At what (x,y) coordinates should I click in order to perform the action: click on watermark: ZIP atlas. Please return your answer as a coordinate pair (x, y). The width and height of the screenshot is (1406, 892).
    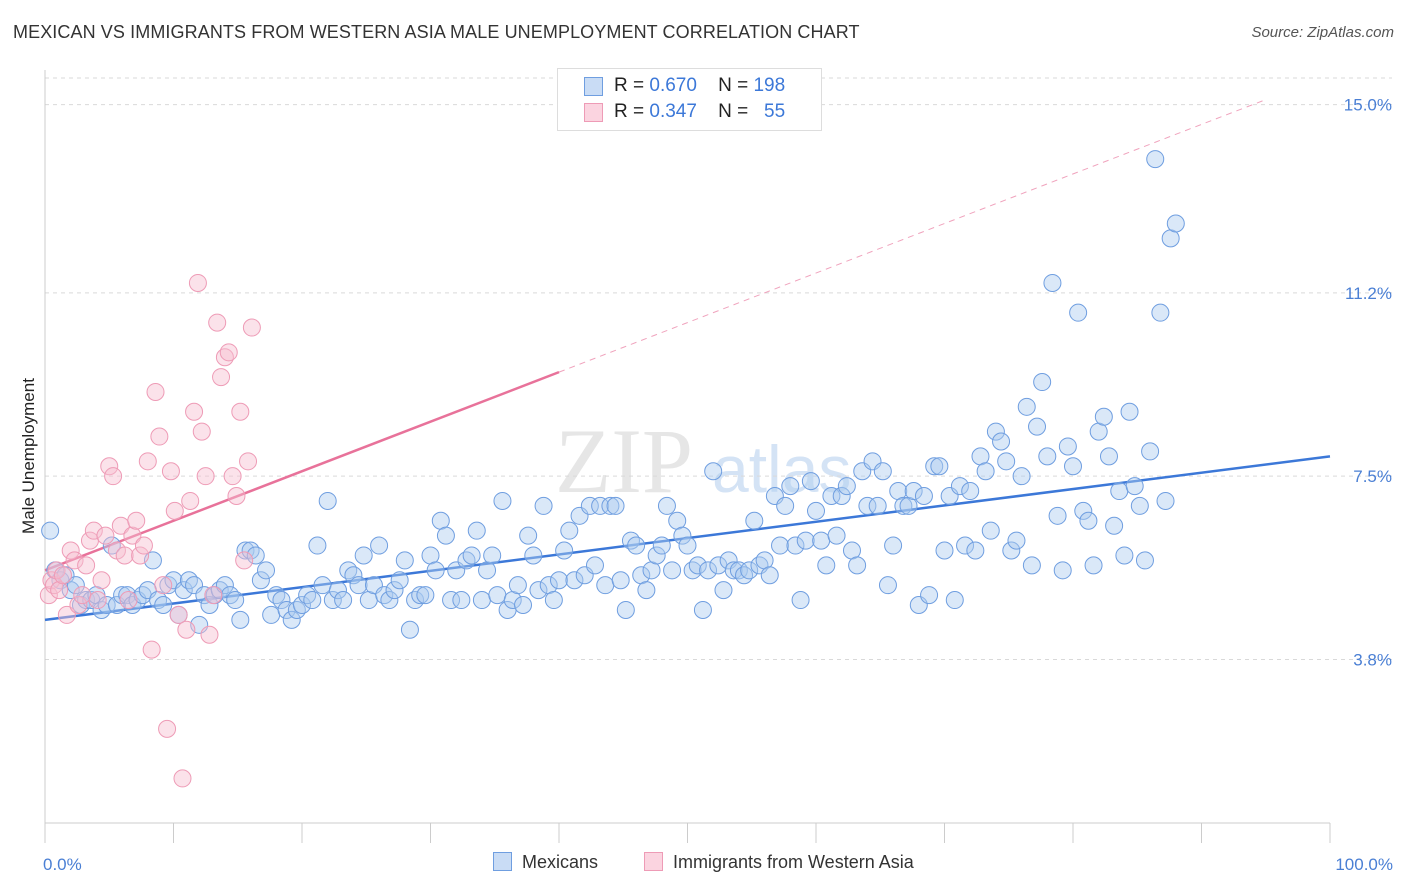
    Looking at the image, I should click on (703, 461).